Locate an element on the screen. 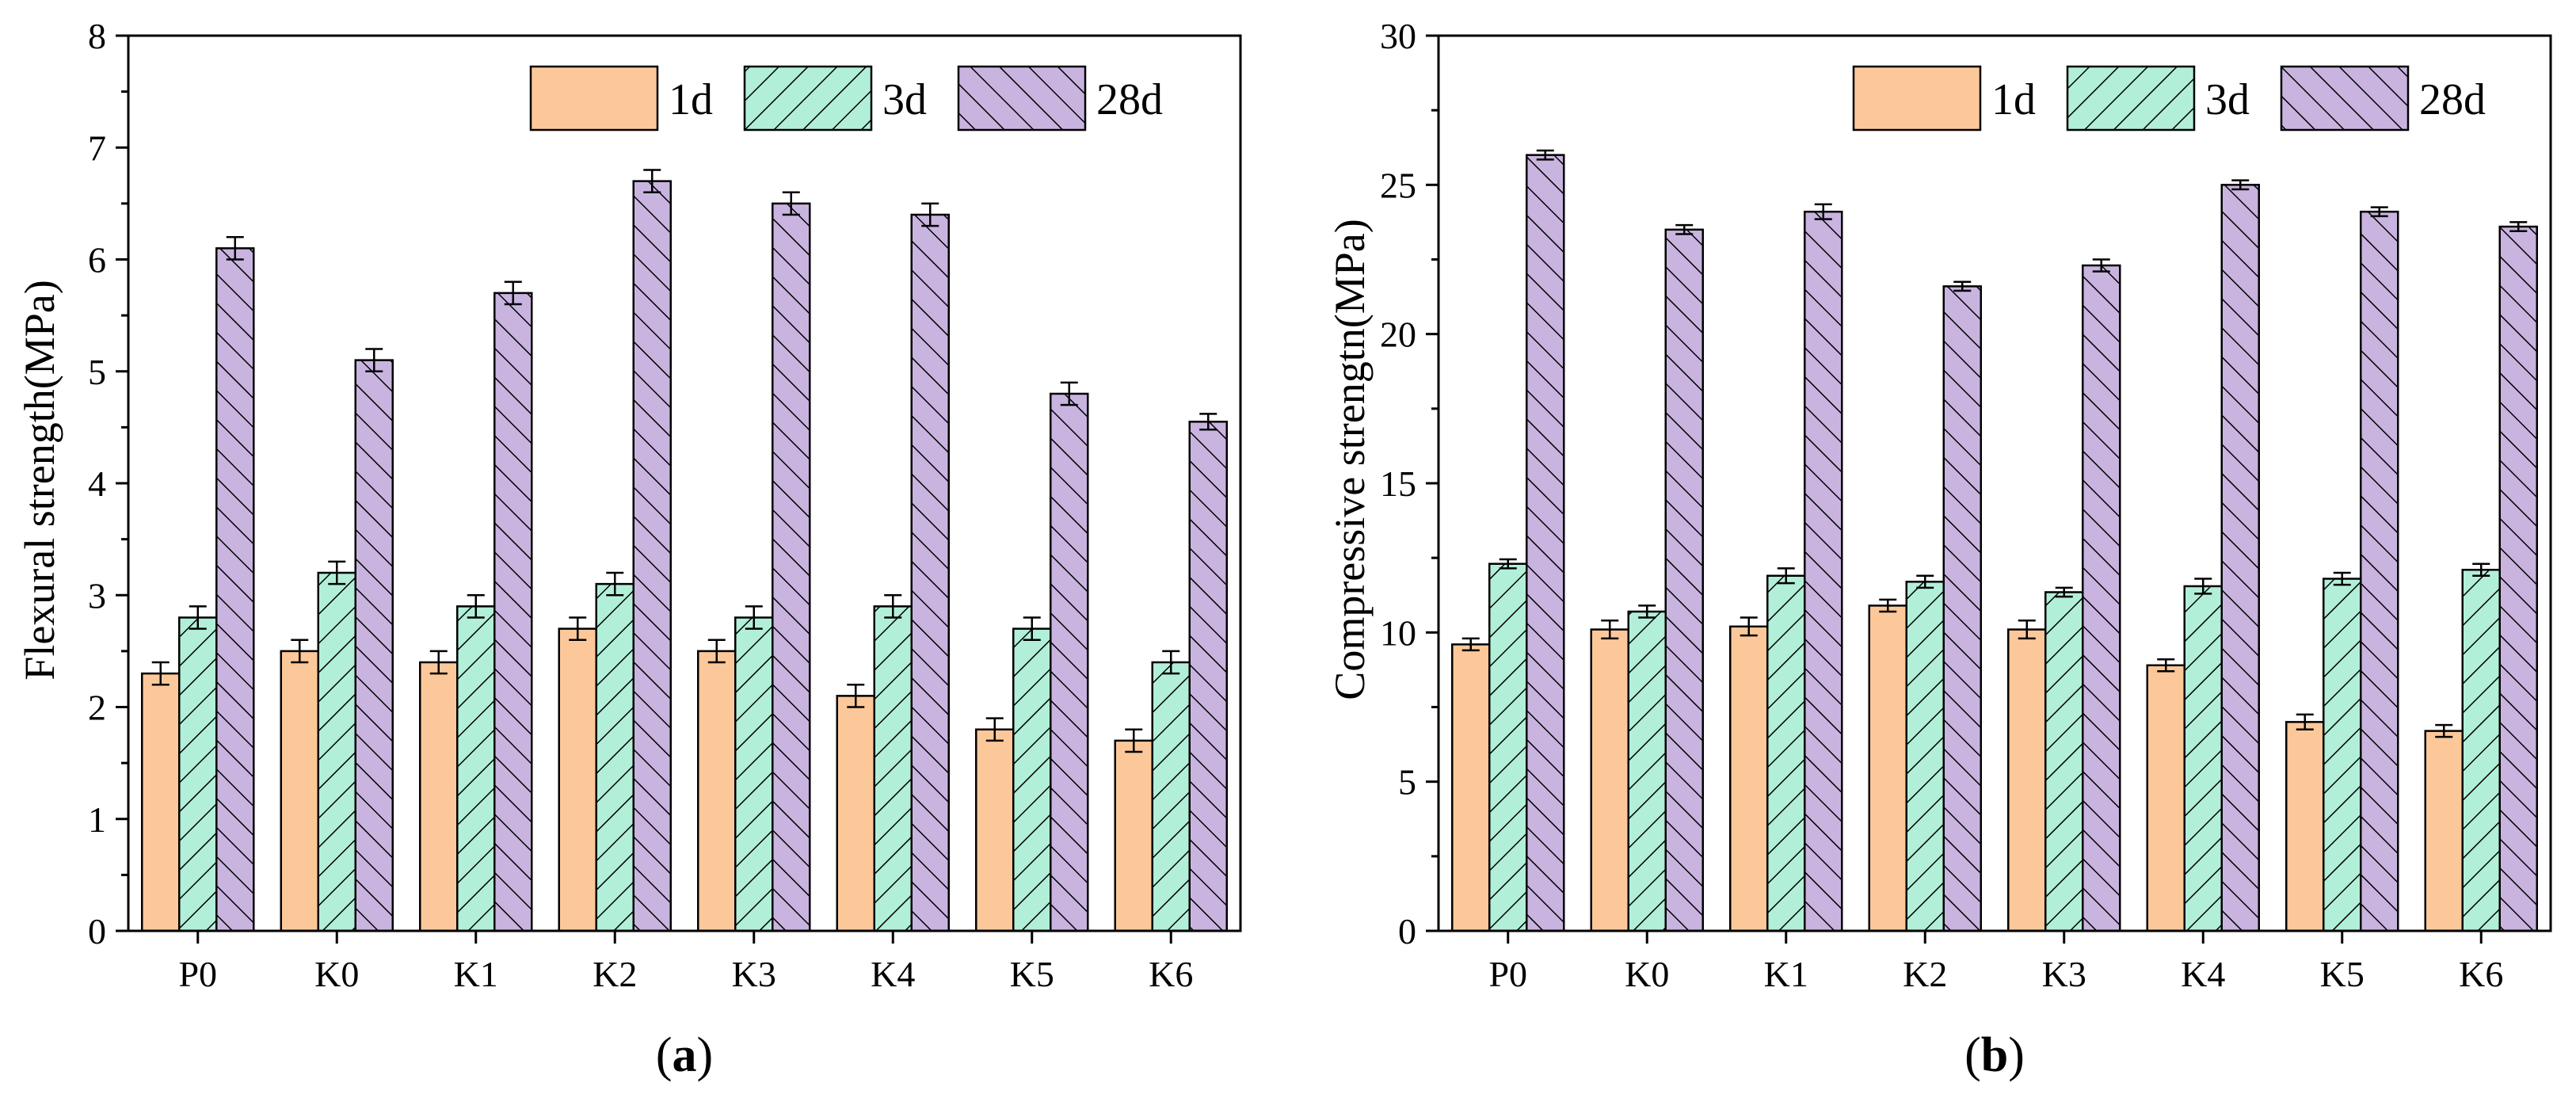  bar-1d-K5 is located at coordinates (2305, 826).